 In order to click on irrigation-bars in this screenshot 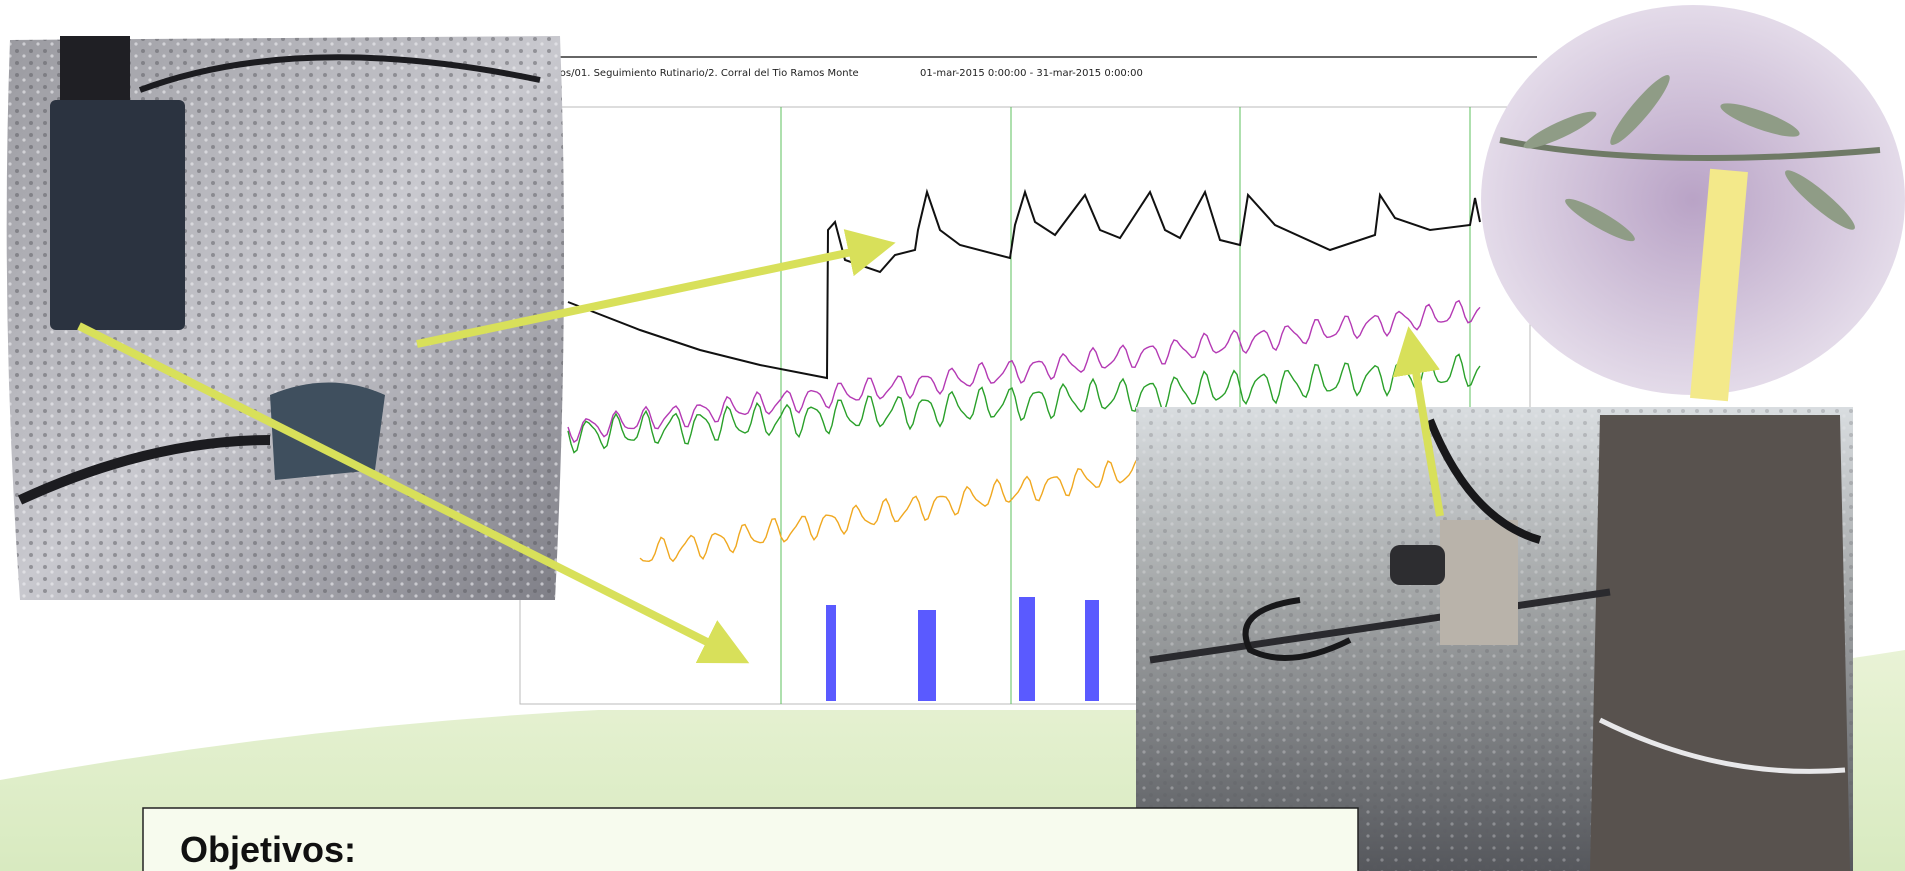, I will do `click(962, 649)`.